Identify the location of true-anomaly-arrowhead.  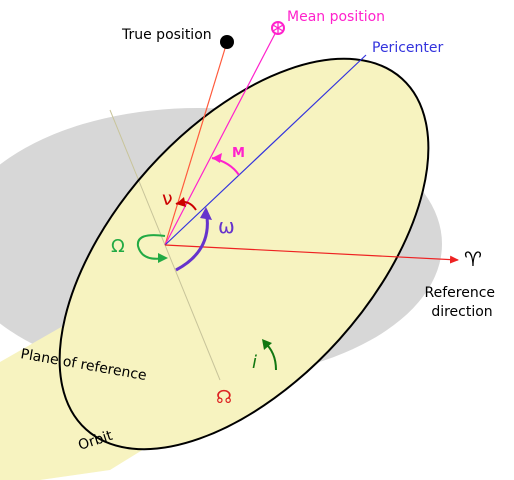
(181, 202).